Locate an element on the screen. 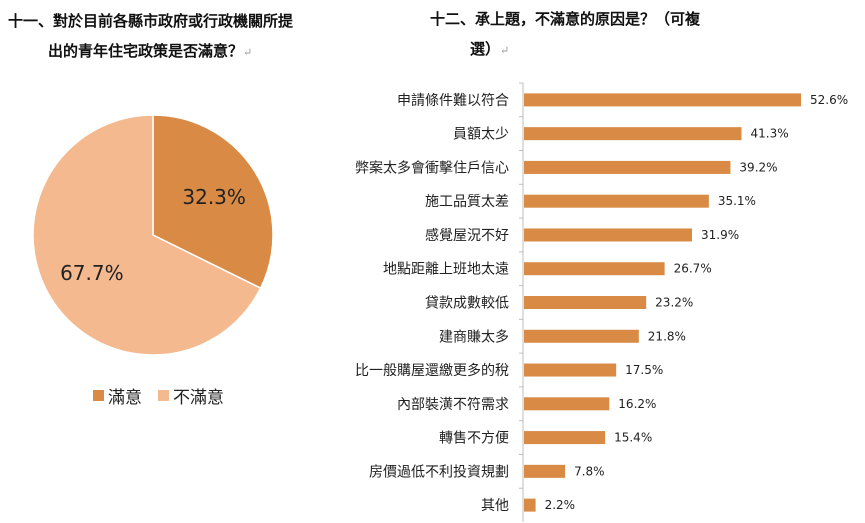  bar-value-label: 41.3% is located at coordinates (769, 134).